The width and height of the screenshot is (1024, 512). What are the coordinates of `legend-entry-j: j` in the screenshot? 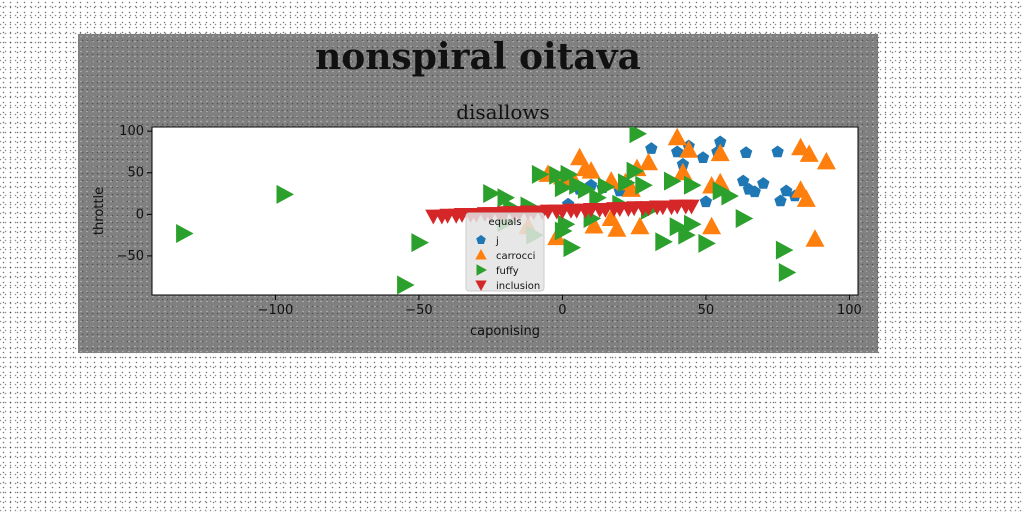 It's located at (497, 241).